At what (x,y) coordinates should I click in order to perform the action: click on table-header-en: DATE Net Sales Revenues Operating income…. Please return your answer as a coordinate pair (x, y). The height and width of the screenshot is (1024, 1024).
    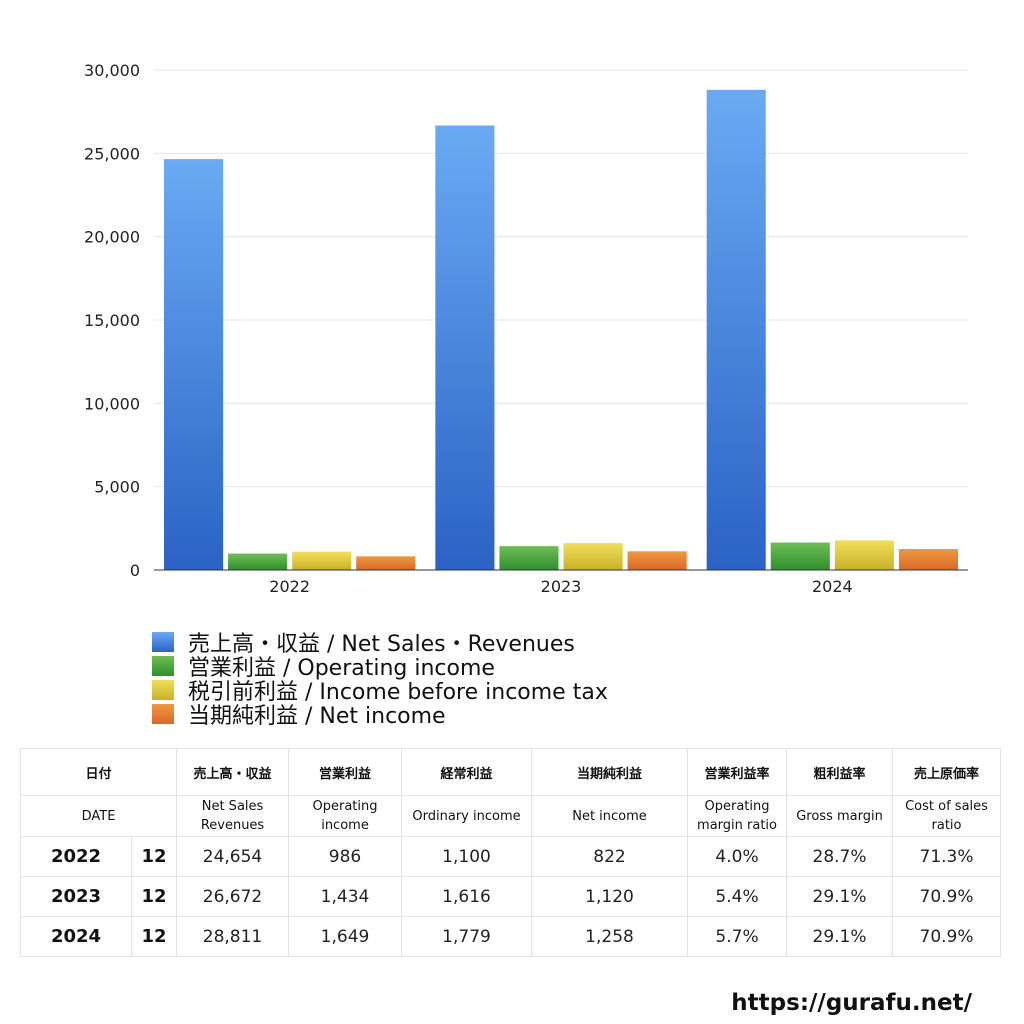
    Looking at the image, I should click on (510, 816).